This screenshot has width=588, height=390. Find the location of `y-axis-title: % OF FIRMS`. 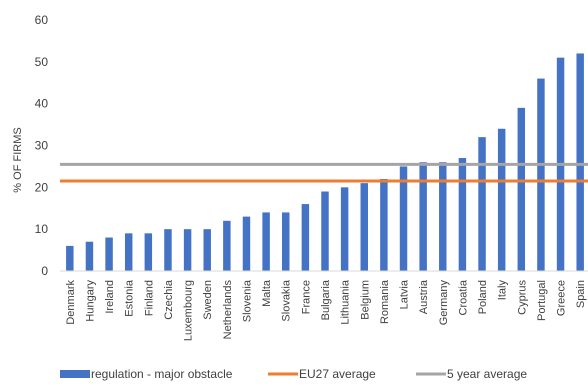

y-axis-title: % OF FIRMS is located at coordinates (18, 159).